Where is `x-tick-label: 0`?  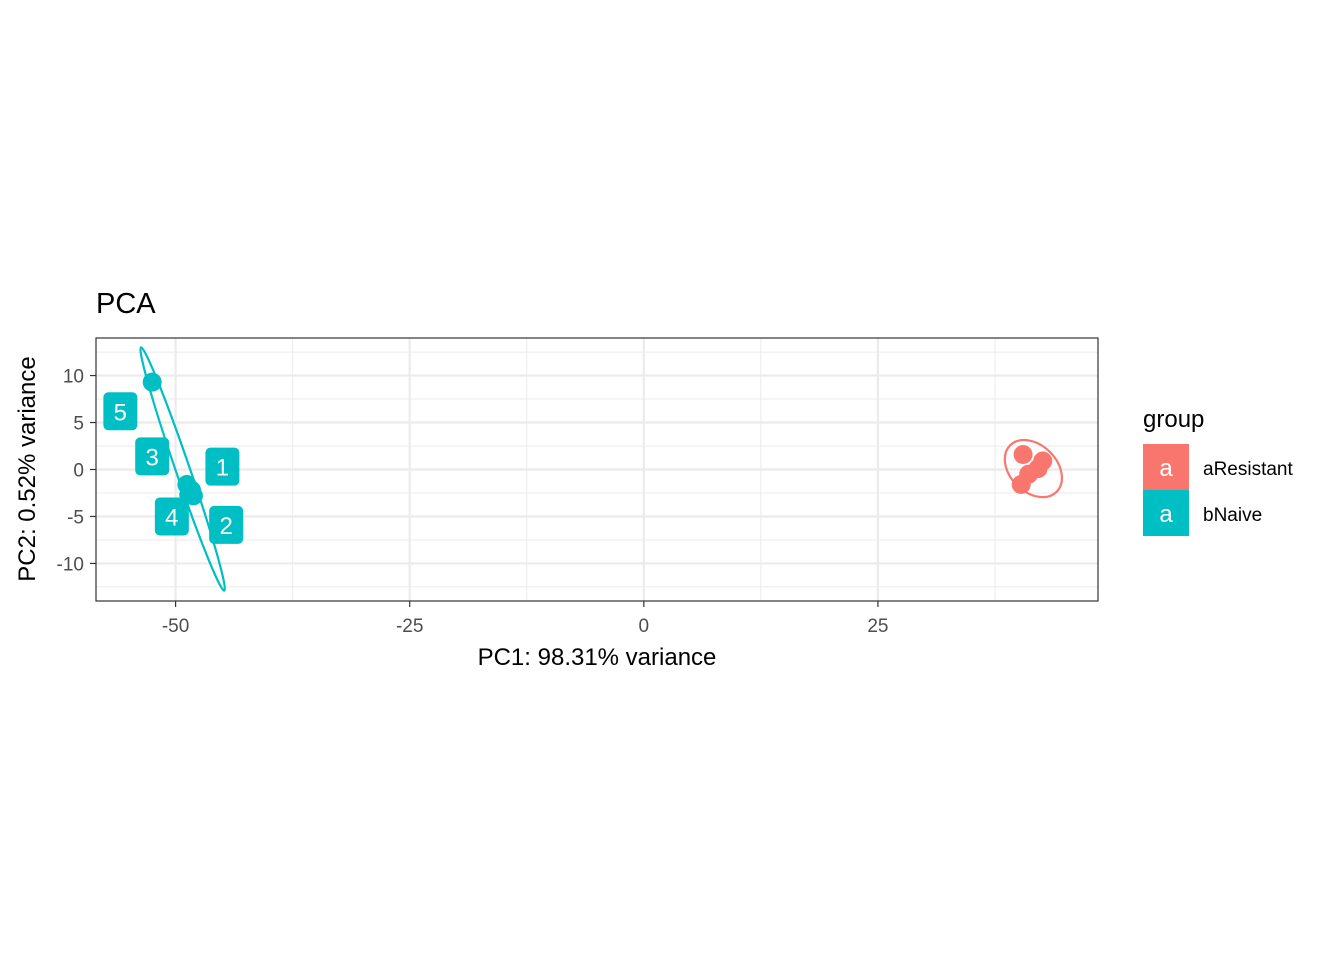 x-tick-label: 0 is located at coordinates (644, 626).